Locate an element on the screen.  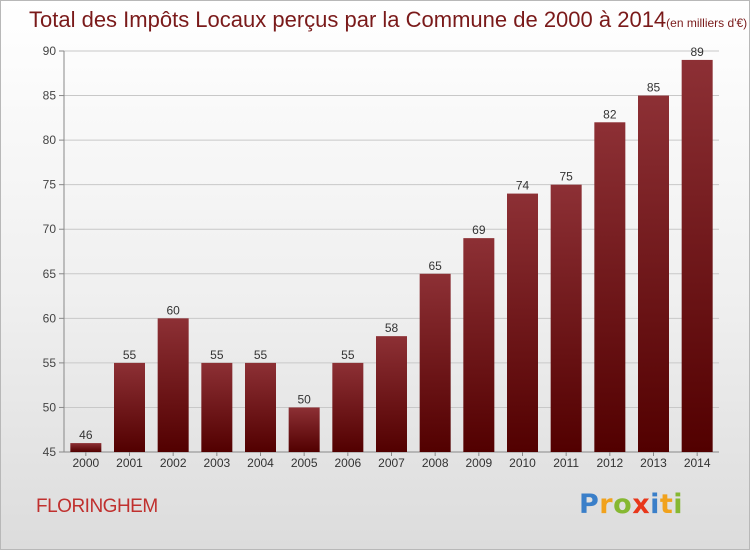
bar-value-label: 82 is located at coordinates (610, 114).